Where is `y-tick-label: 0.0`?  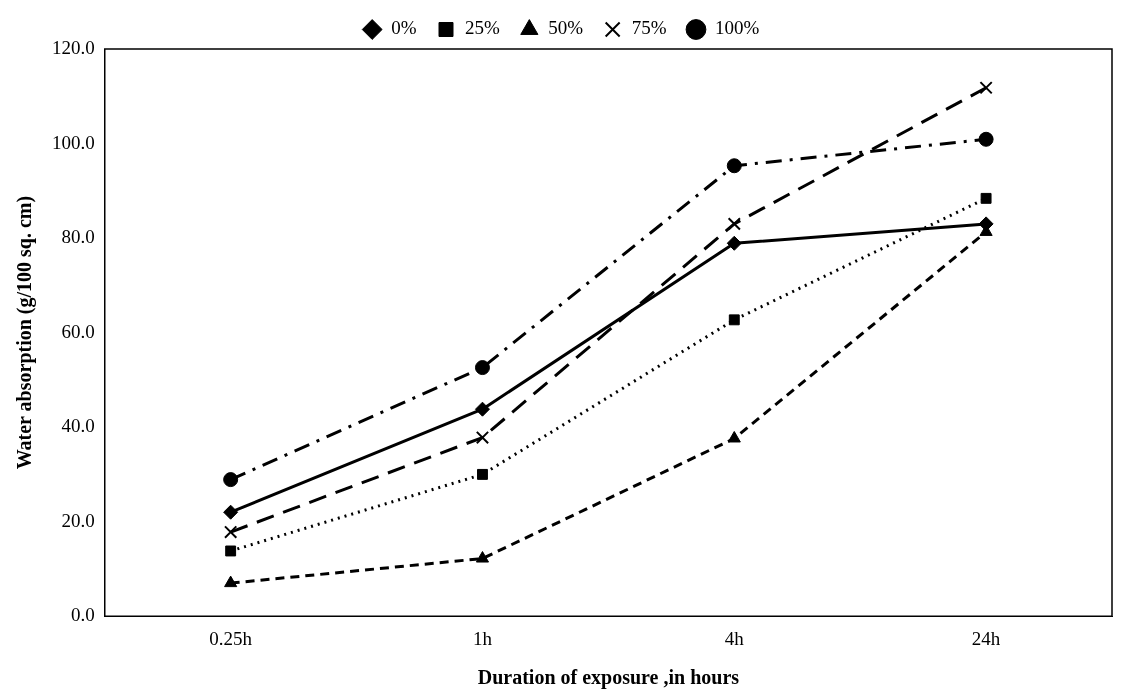
y-tick-label: 0.0 is located at coordinates (83, 615).